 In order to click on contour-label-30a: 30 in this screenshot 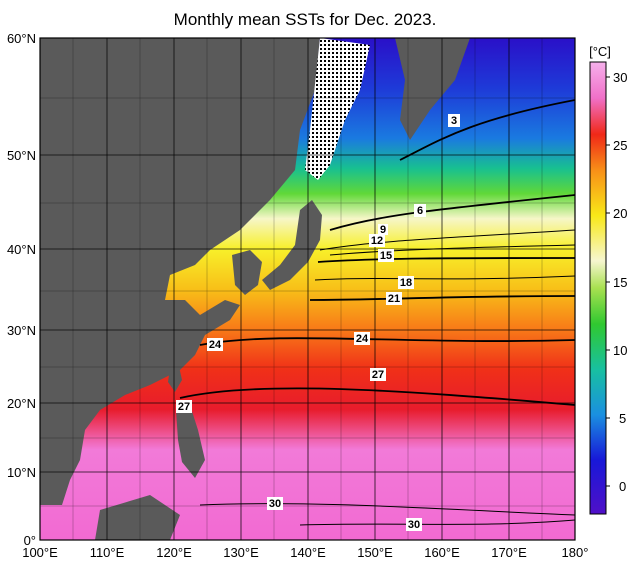, I will do `click(275, 503)`.